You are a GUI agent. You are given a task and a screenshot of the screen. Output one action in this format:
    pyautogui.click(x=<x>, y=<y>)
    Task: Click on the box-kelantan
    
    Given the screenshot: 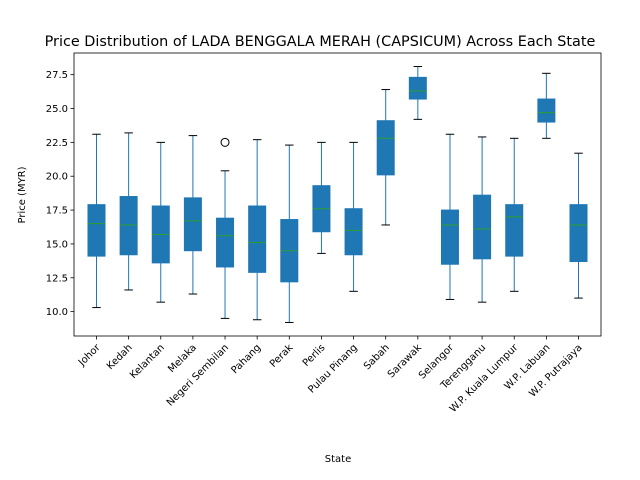 What is the action you would take?
    pyautogui.click(x=160, y=222)
    